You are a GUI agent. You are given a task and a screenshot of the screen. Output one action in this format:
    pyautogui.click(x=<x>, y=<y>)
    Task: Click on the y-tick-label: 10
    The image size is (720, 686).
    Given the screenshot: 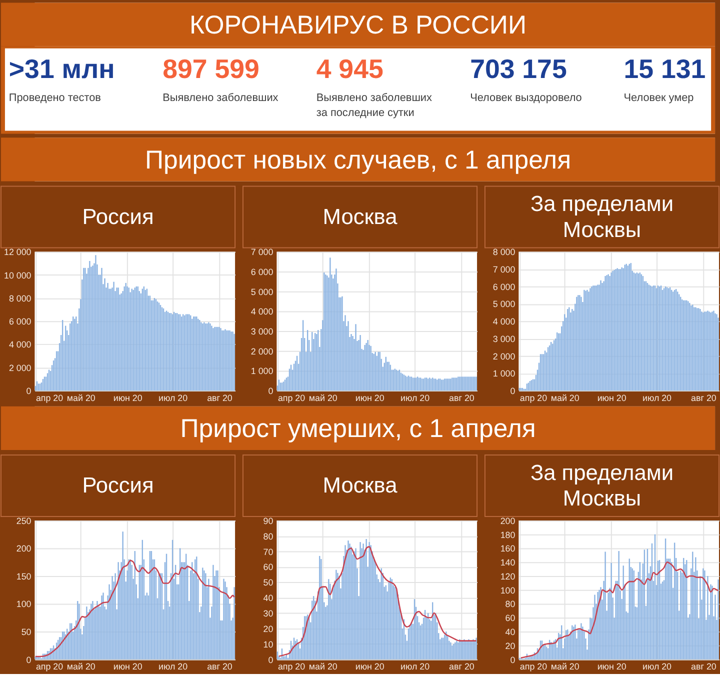 What is the action you would take?
    pyautogui.click(x=268, y=644)
    